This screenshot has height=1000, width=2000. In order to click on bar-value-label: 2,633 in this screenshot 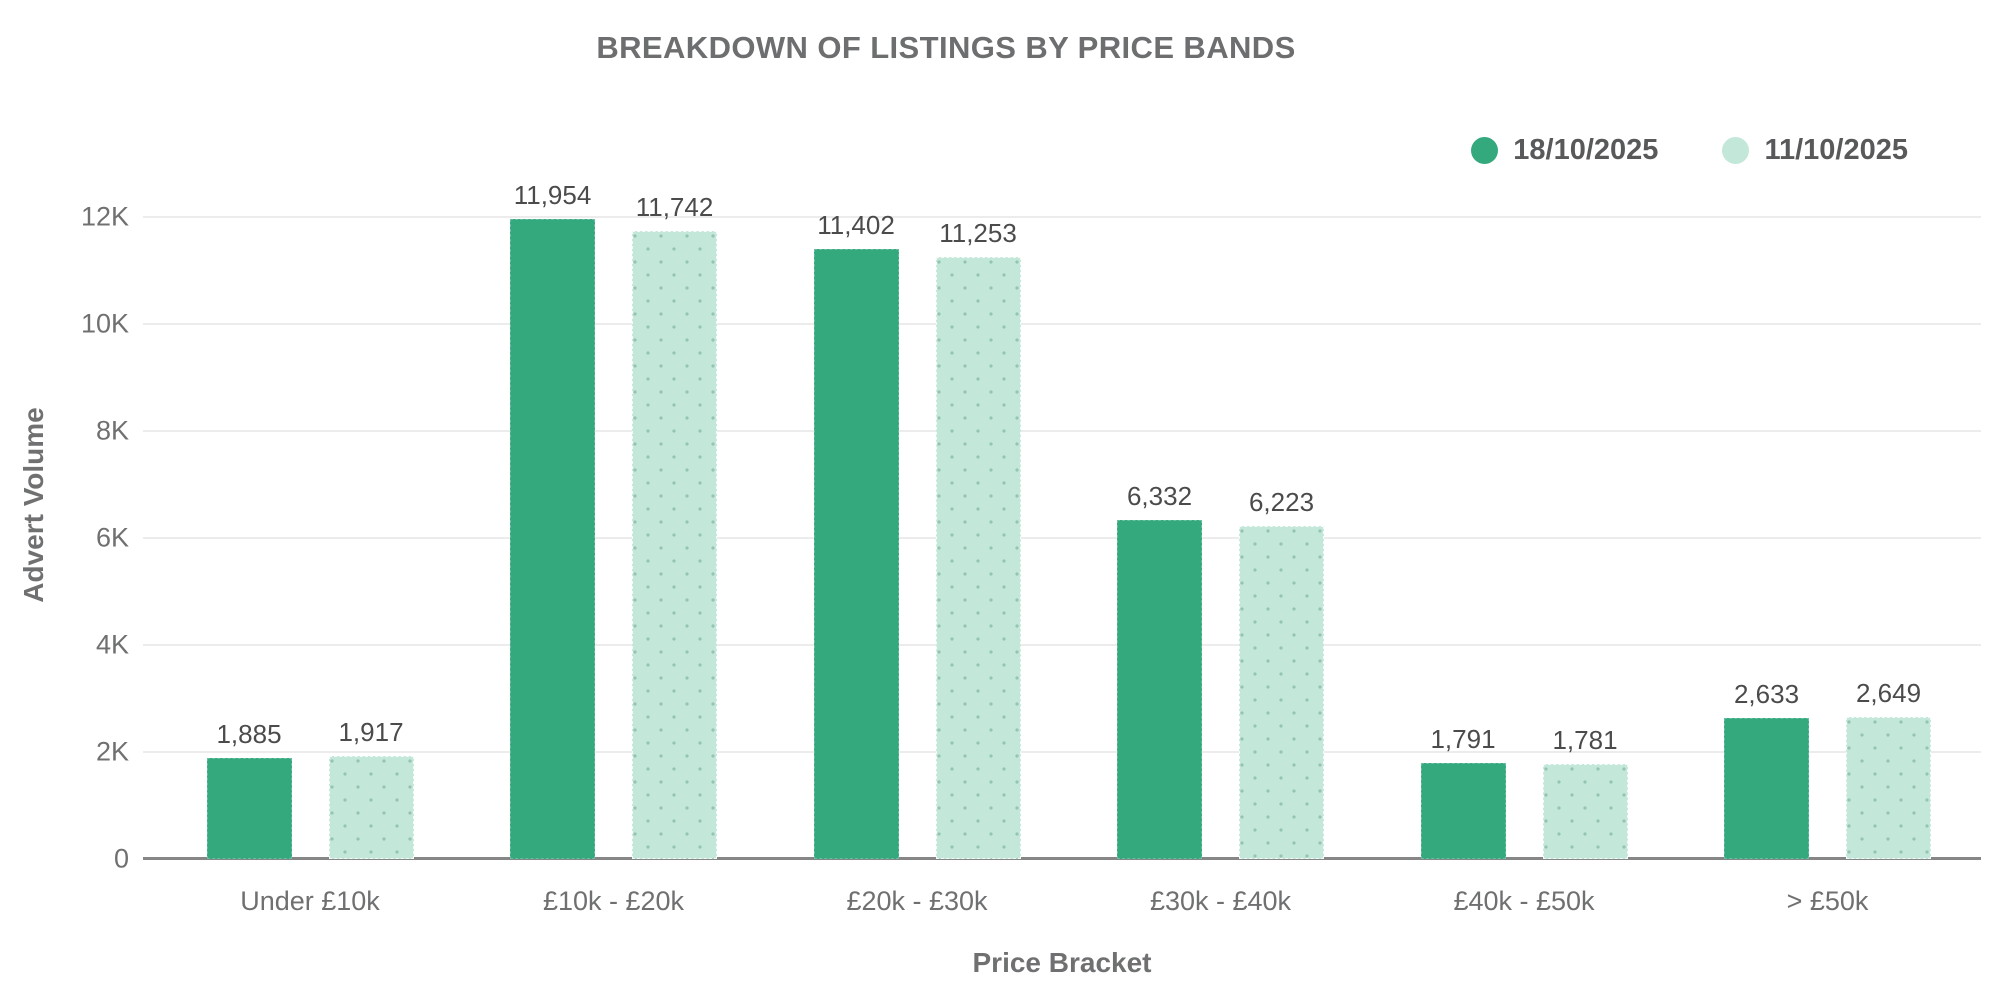, I will do `click(1766, 694)`.